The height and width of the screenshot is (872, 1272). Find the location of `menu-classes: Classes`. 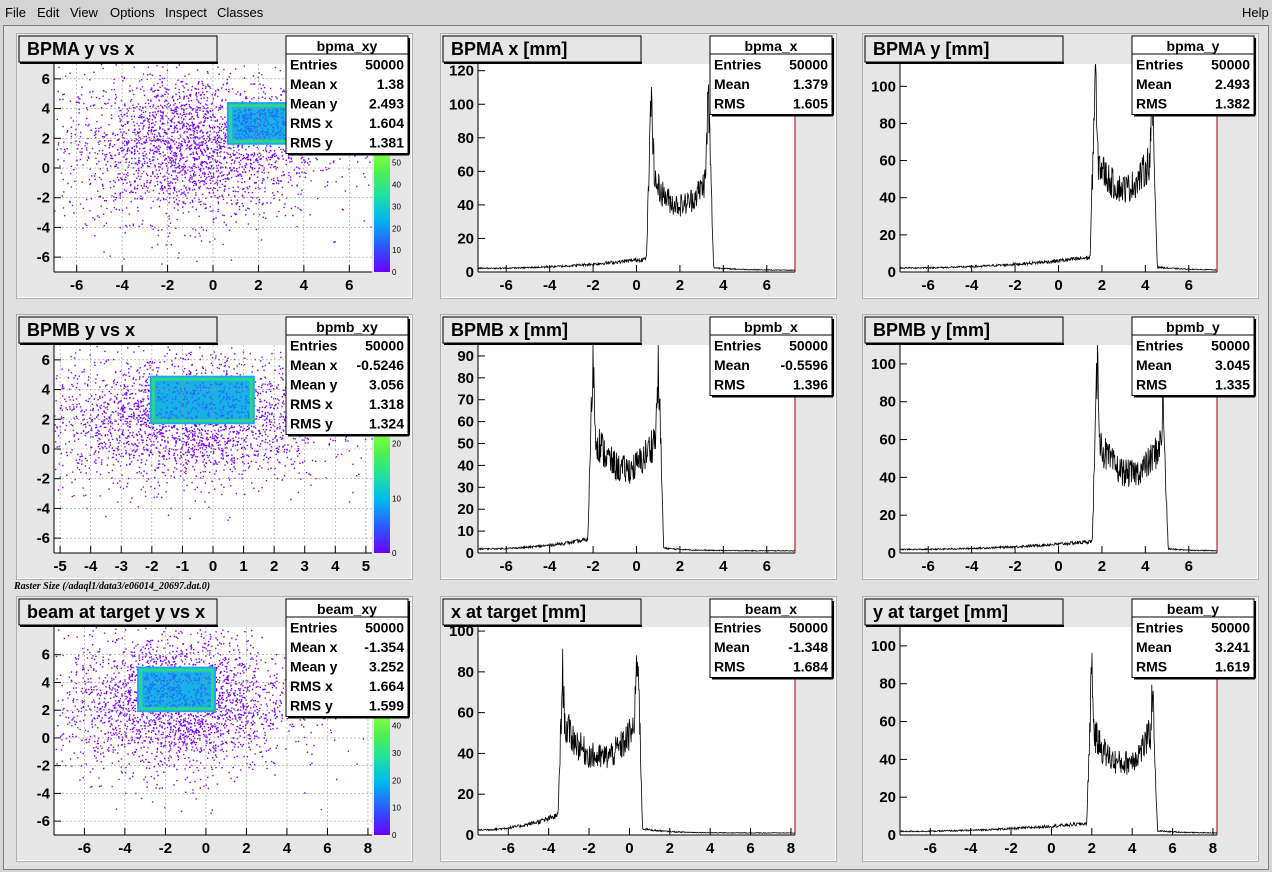

menu-classes: Classes is located at coordinates (240, 12).